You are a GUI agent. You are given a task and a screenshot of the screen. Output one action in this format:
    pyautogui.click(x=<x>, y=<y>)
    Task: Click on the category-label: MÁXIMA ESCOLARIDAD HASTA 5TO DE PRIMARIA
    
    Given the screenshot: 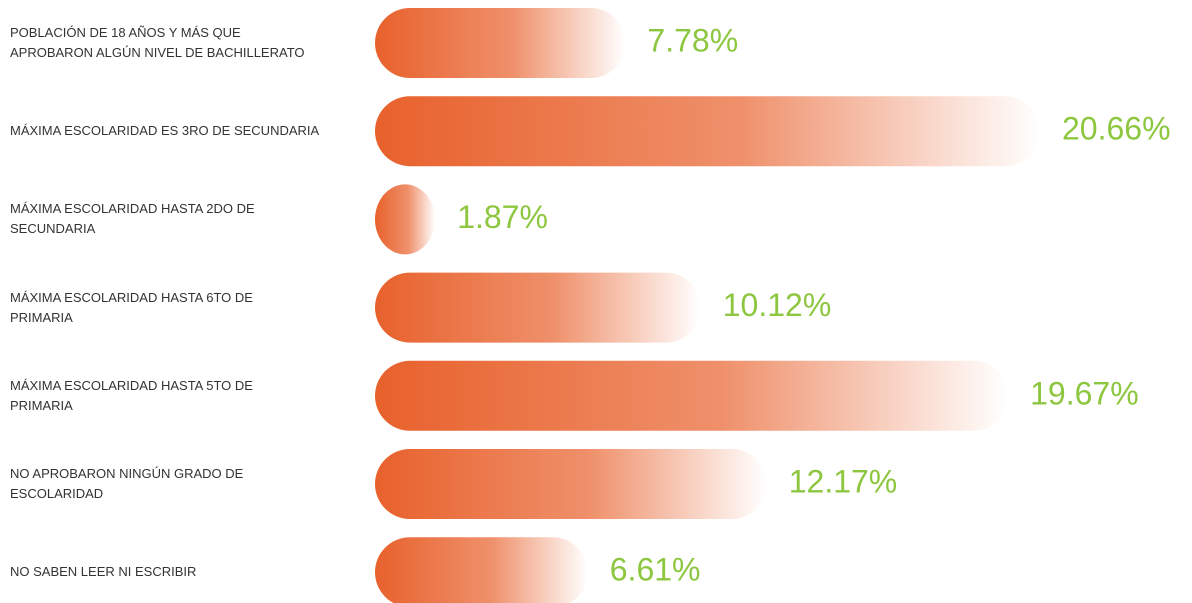 What is the action you would take?
    pyautogui.click(x=131, y=395)
    